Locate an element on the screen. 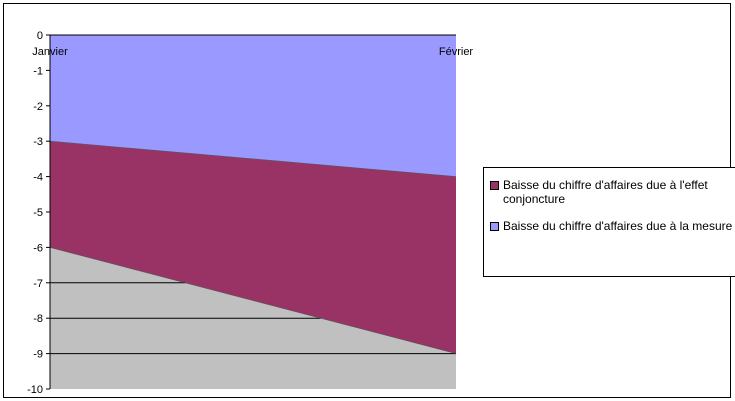 This screenshot has width=735, height=401. y-tick-label-7: -7 is located at coordinates (38, 284).